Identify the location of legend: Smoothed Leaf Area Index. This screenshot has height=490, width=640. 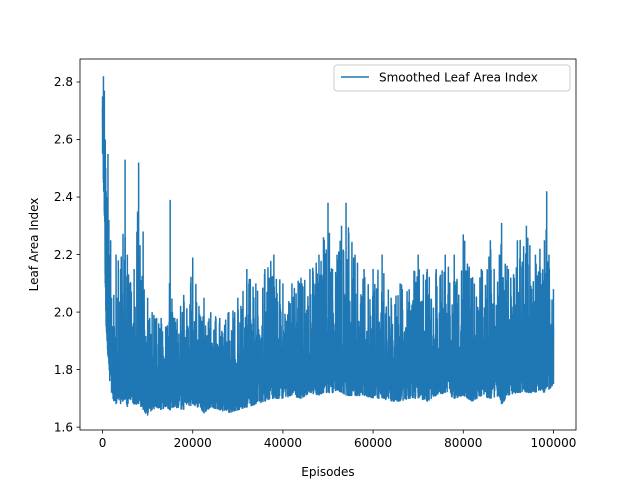
(452, 78).